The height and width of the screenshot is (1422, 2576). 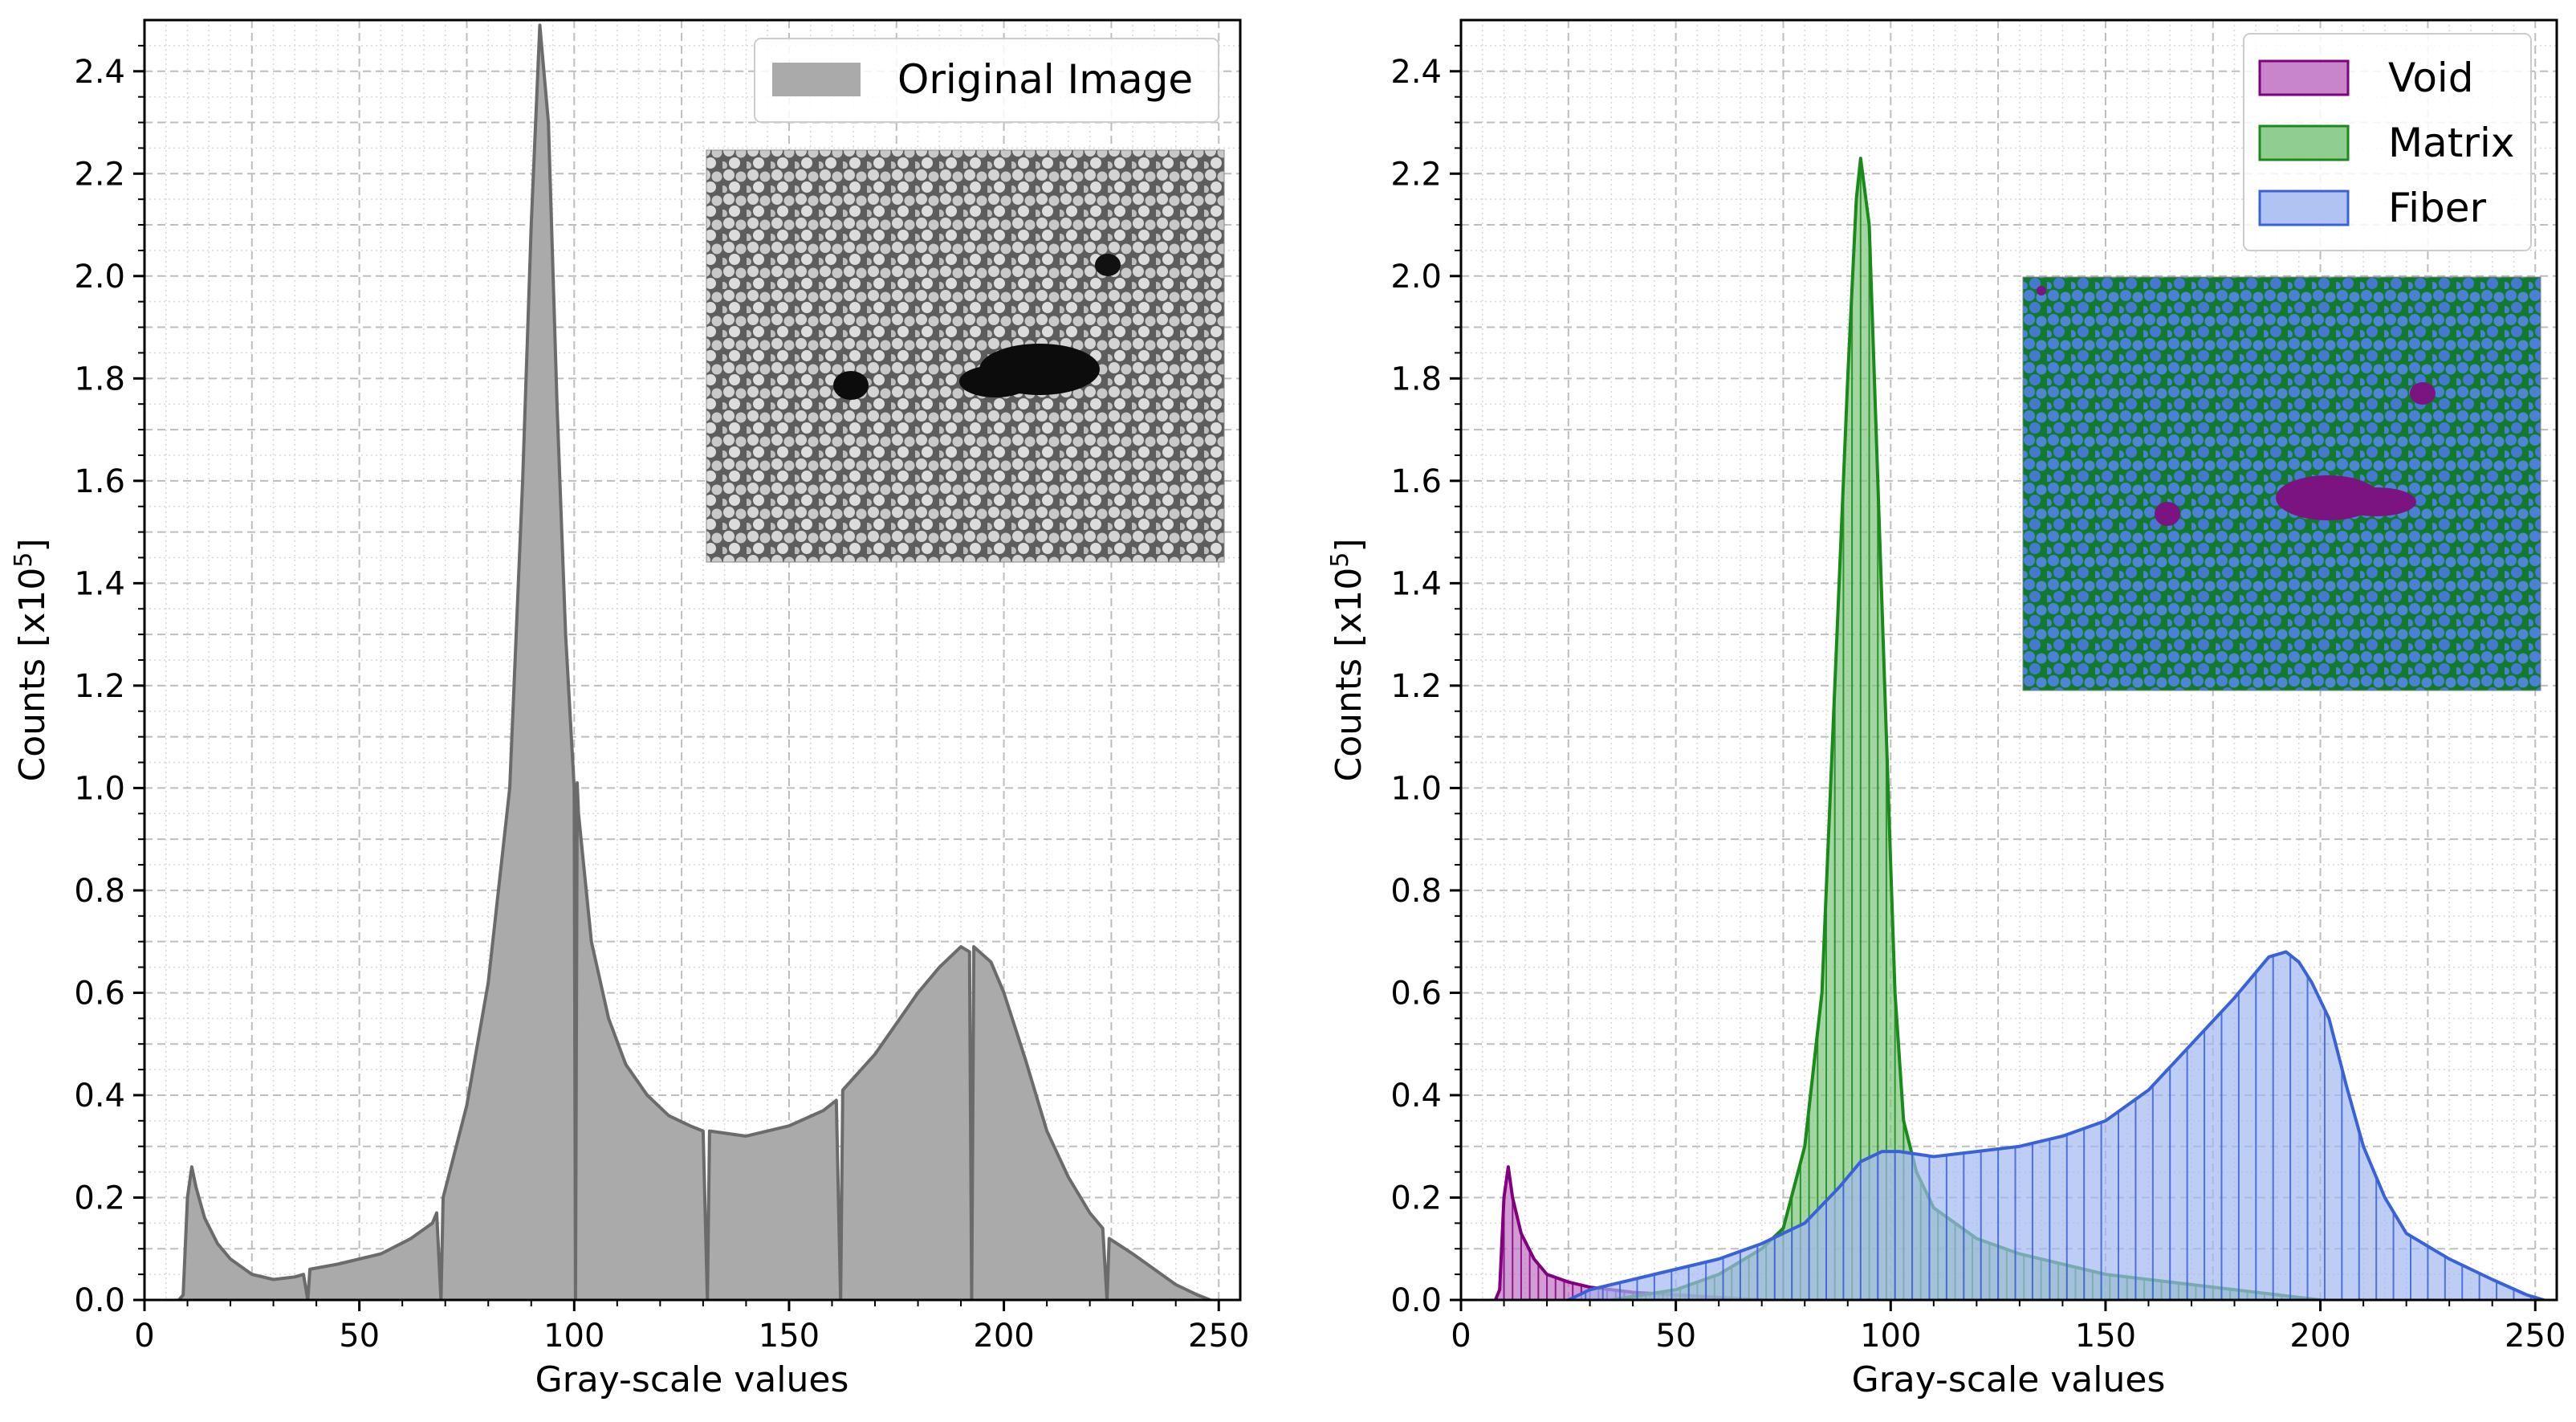 What do you see at coordinates (816, 79) in the screenshot?
I see `legend-swatch-original` at bounding box center [816, 79].